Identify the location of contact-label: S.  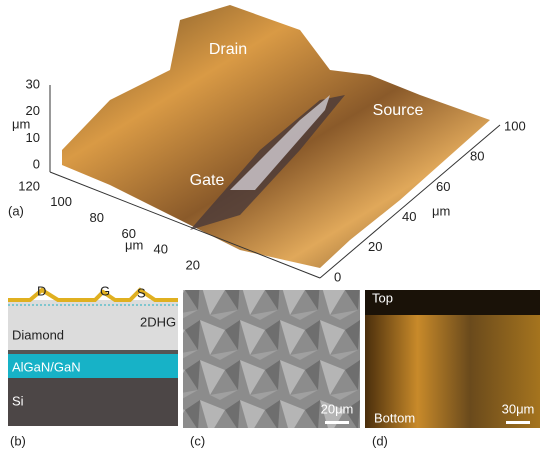
(141, 292).